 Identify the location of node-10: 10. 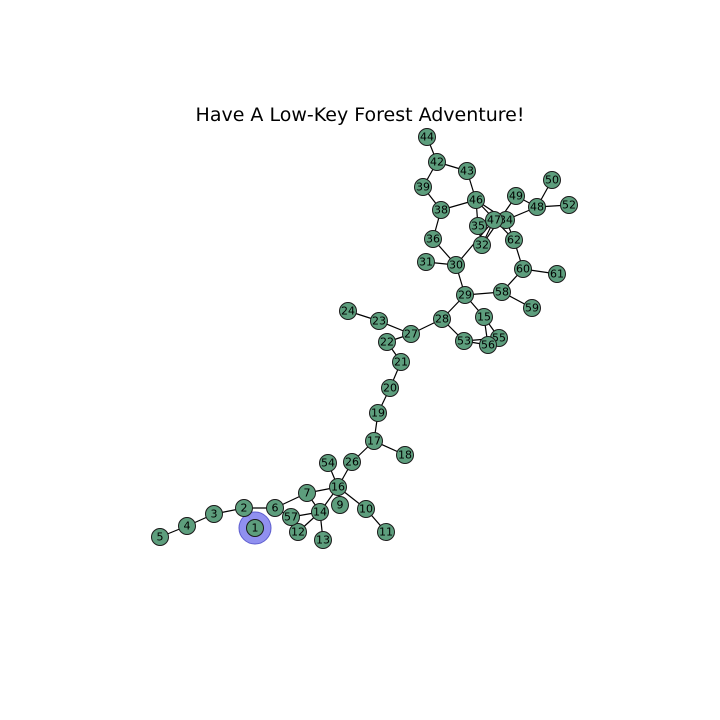
(366, 509).